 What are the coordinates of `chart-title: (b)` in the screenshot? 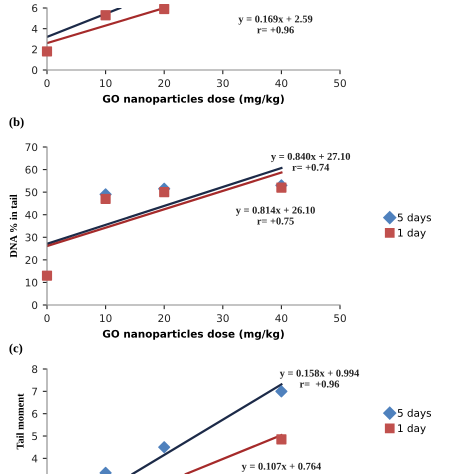 It's located at (16, 123).